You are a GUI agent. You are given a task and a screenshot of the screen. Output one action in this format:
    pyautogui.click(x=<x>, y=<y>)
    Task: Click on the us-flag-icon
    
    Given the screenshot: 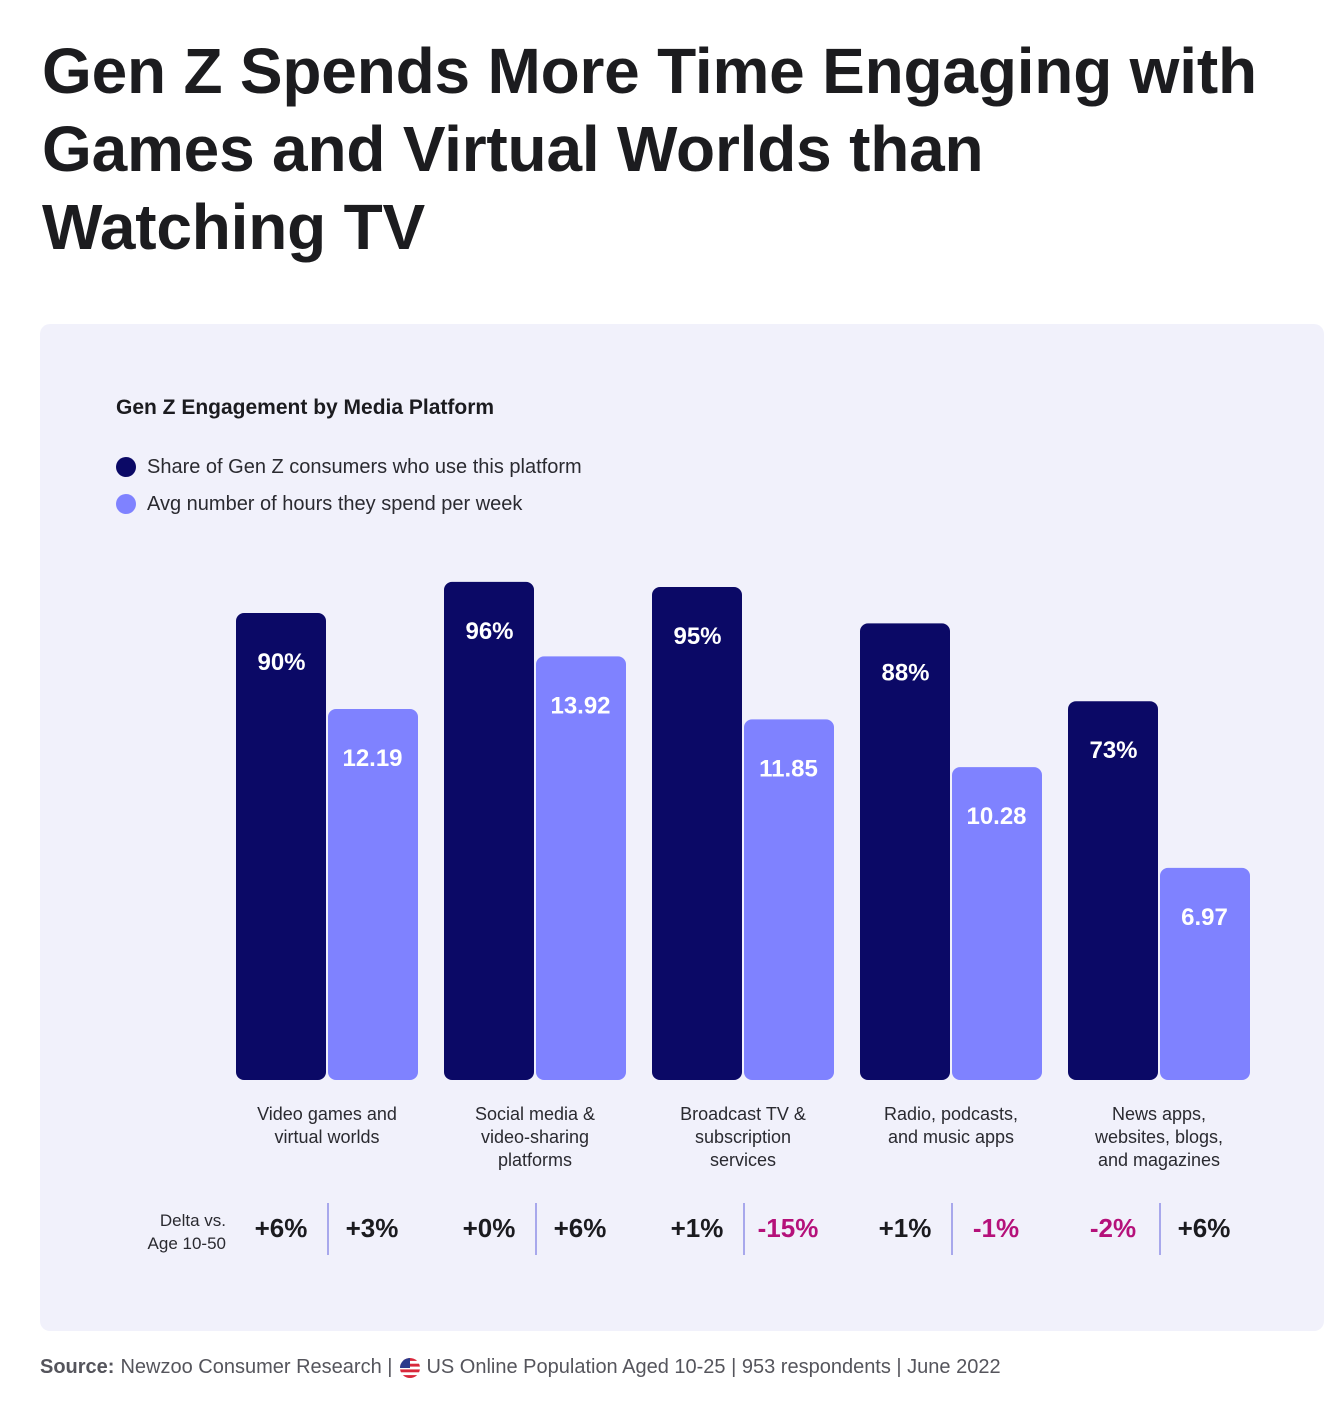 What is the action you would take?
    pyautogui.click(x=410, y=1367)
    